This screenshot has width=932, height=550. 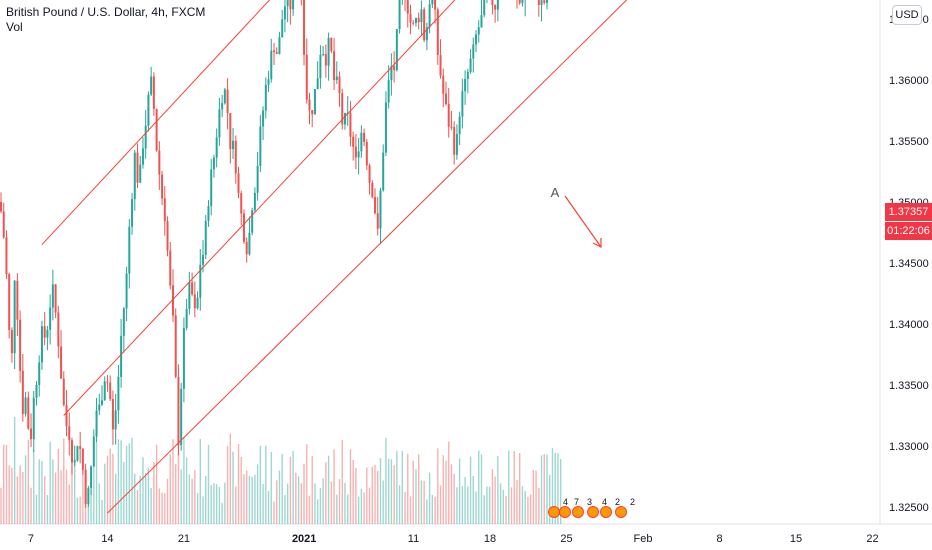 I want to click on currency-button: USD, so click(x=907, y=15).